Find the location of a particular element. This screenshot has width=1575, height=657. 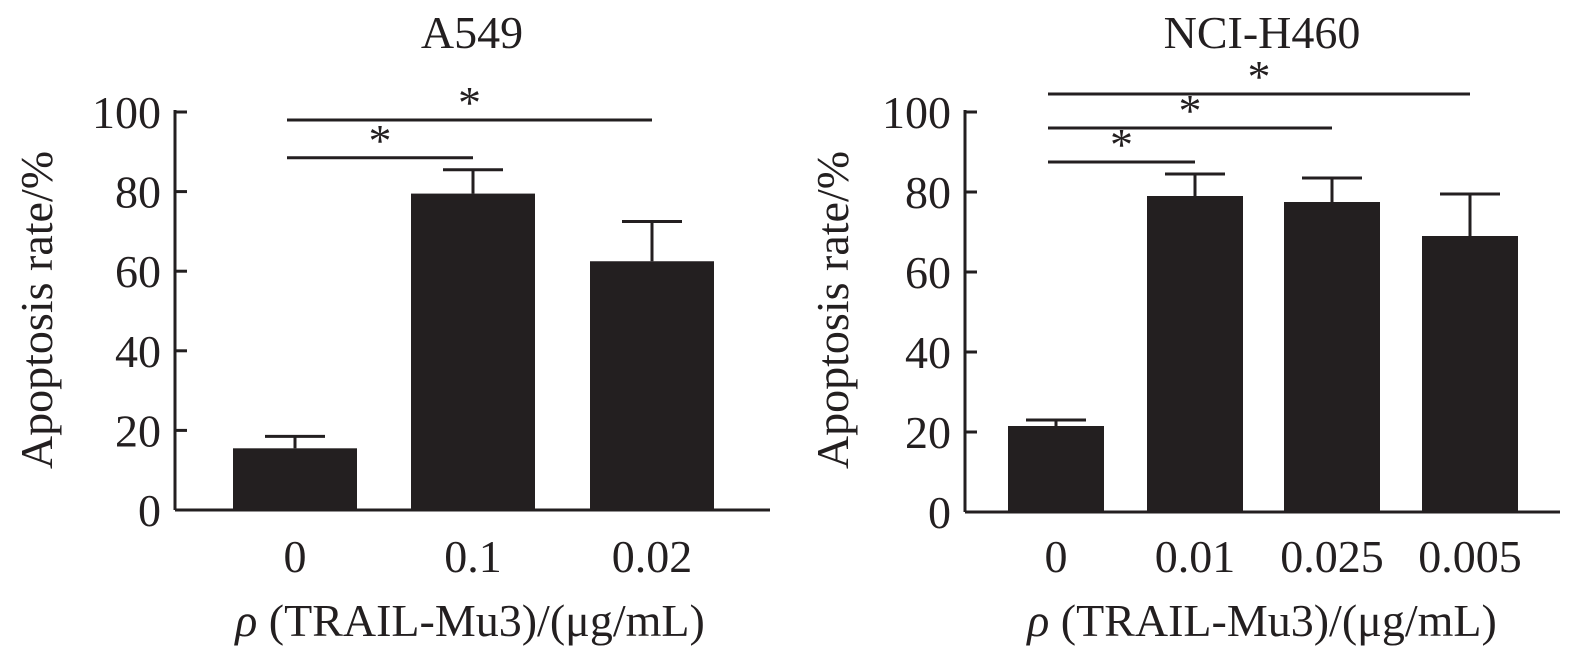

chart-title: A549 is located at coordinates (472, 32).